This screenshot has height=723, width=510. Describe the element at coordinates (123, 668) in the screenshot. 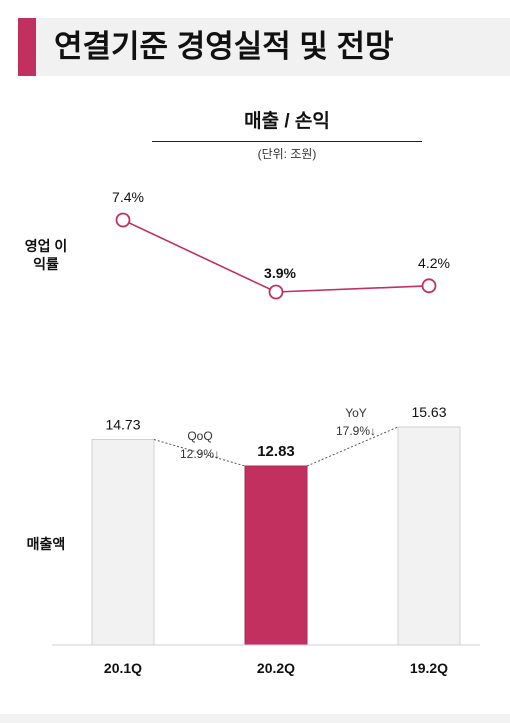

I see `category-label-20.1Q: 20.1Q` at that location.